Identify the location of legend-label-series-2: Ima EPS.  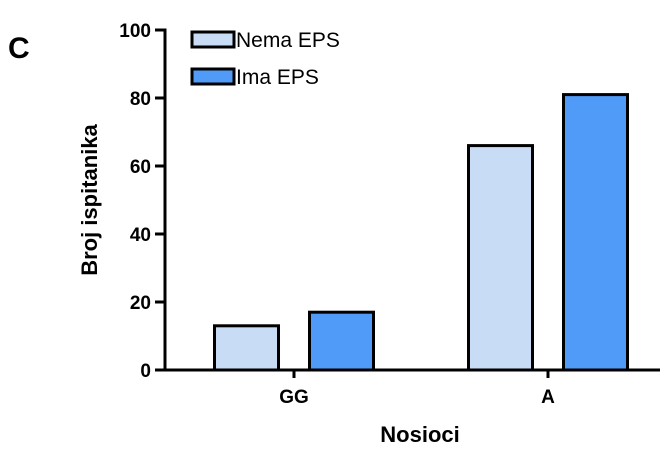
(277, 77).